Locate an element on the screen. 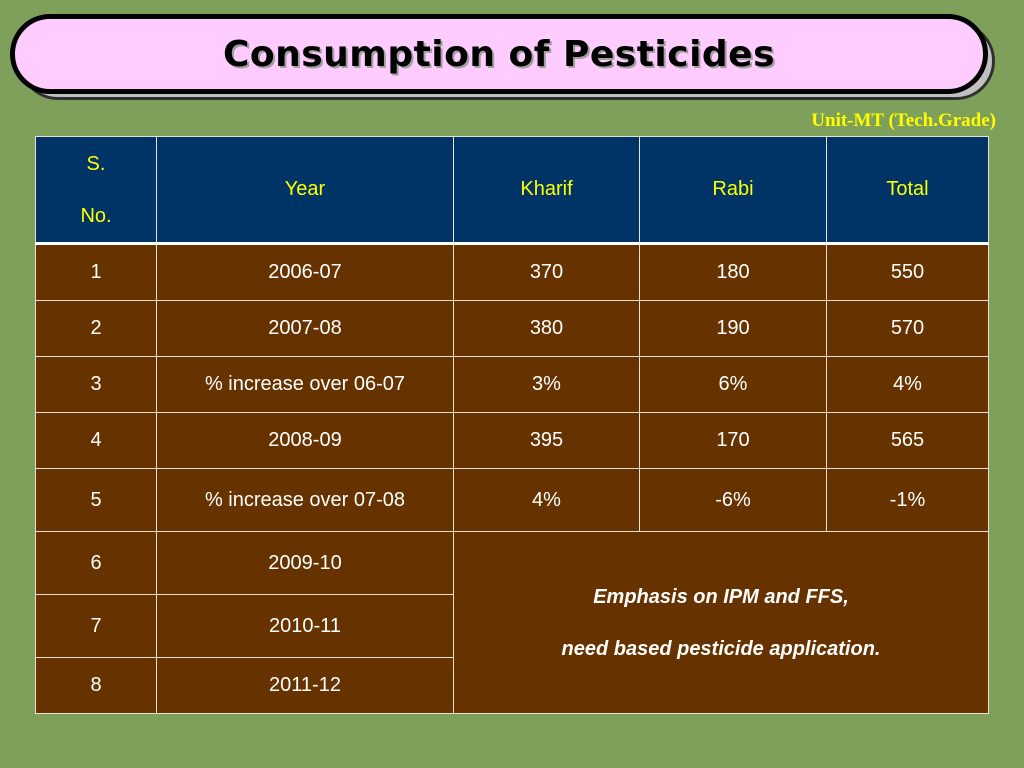  cell-year: 2007-08 is located at coordinates (305, 328).